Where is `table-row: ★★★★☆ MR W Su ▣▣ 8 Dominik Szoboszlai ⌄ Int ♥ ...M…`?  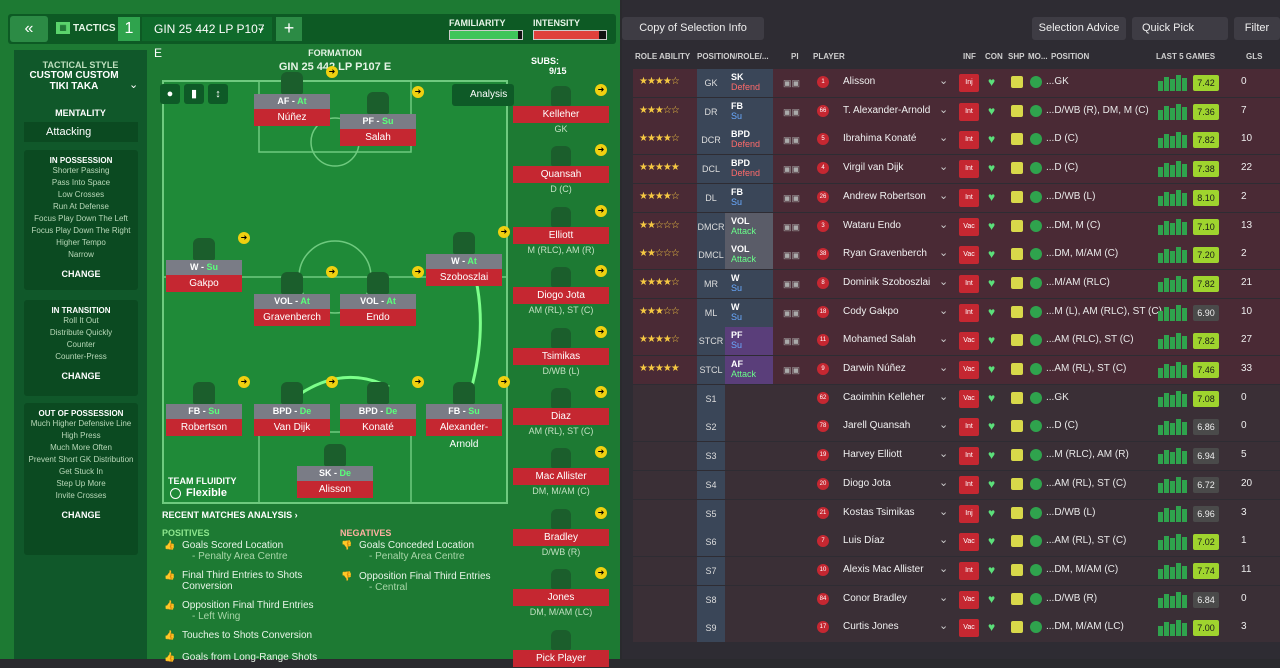
table-row: ★★★★☆ MR W Su ▣▣ 8 Dominik Szoboszlai ⌄ Int ♥ ...M… is located at coordinates (956, 283).